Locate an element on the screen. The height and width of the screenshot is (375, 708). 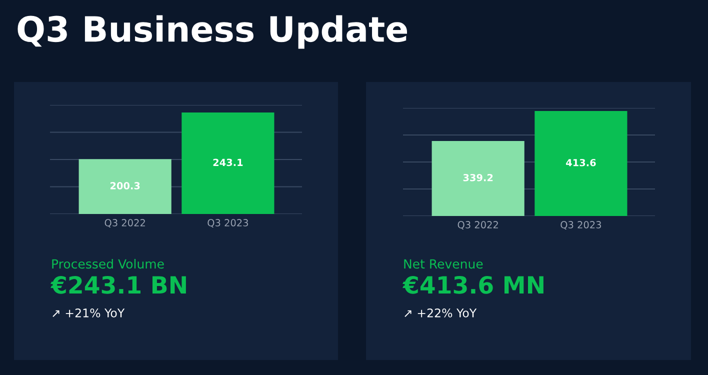
chart-title: Q3 Business Update is located at coordinates (213, 32).